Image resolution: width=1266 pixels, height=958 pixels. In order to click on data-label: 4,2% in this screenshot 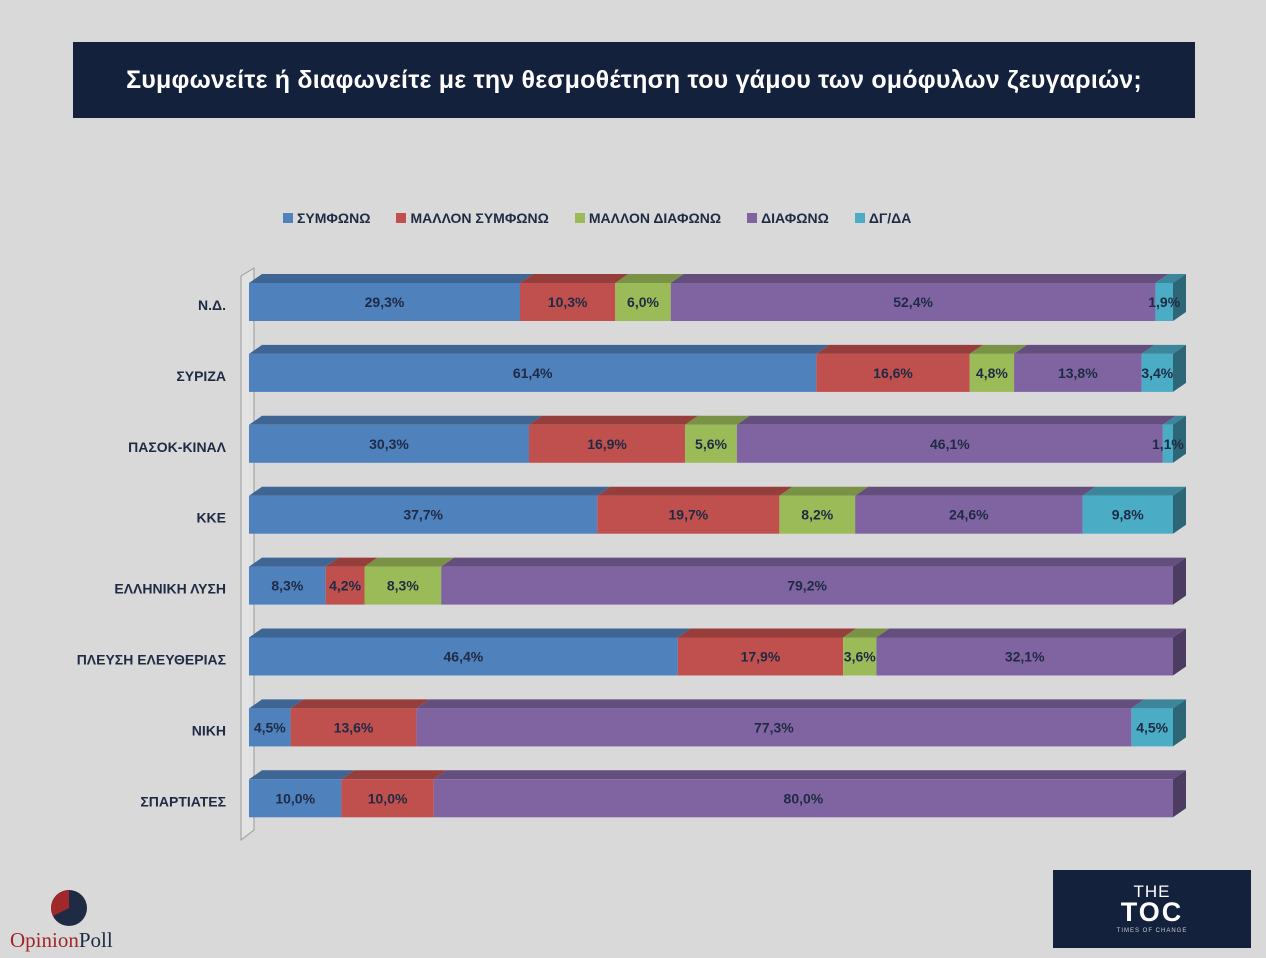, I will do `click(345, 586)`.